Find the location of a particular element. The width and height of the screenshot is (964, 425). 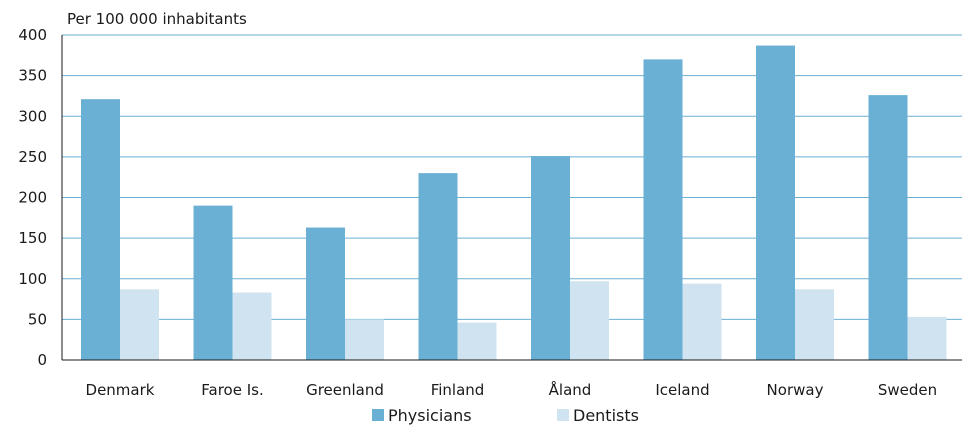

x-tick-label-finland: Finland is located at coordinates (458, 390).